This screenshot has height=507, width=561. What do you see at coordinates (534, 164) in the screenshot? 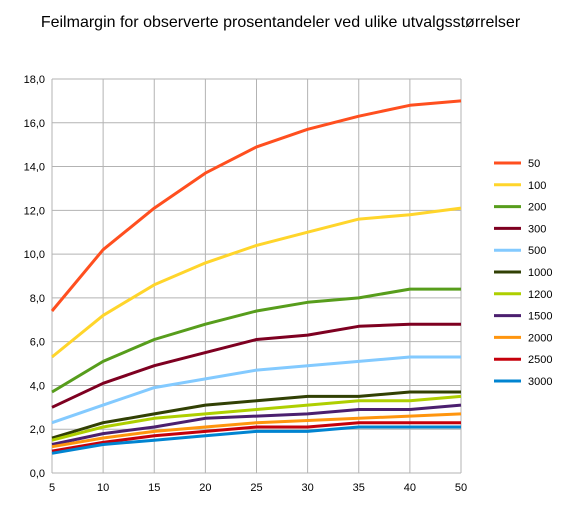
I see `legend-label: 50` at bounding box center [534, 164].